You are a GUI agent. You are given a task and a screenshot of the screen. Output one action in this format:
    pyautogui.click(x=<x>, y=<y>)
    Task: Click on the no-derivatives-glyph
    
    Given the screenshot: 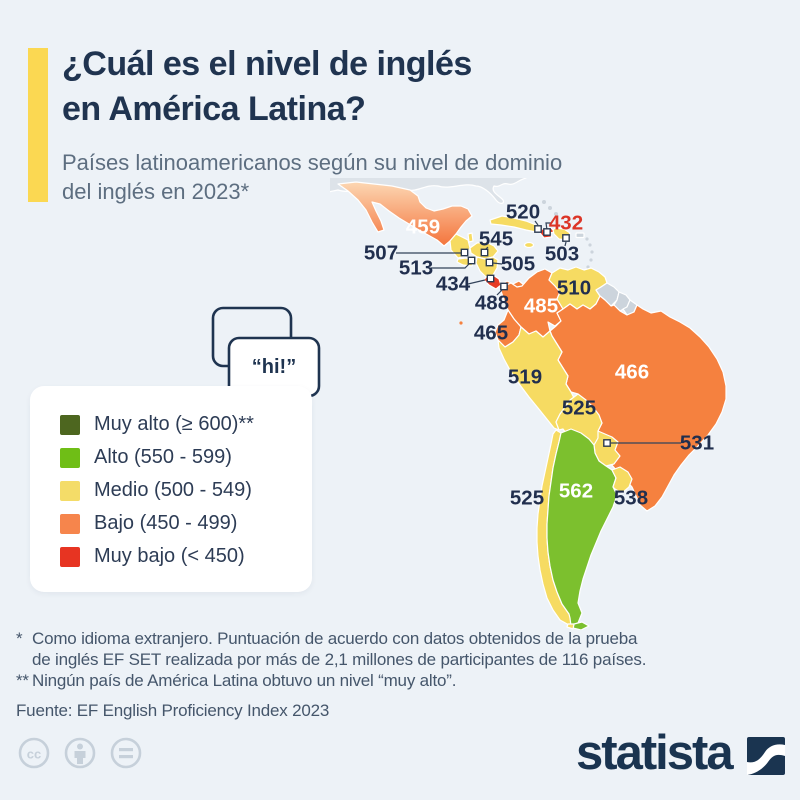 What is the action you would take?
    pyautogui.click(x=126, y=753)
    